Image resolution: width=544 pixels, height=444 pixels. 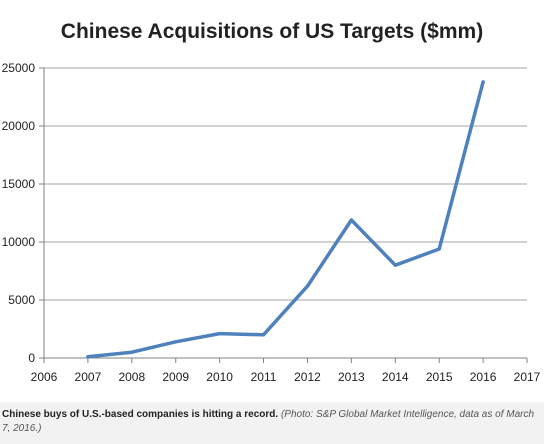 I want to click on x-tick-label: 2006, so click(x=44, y=377).